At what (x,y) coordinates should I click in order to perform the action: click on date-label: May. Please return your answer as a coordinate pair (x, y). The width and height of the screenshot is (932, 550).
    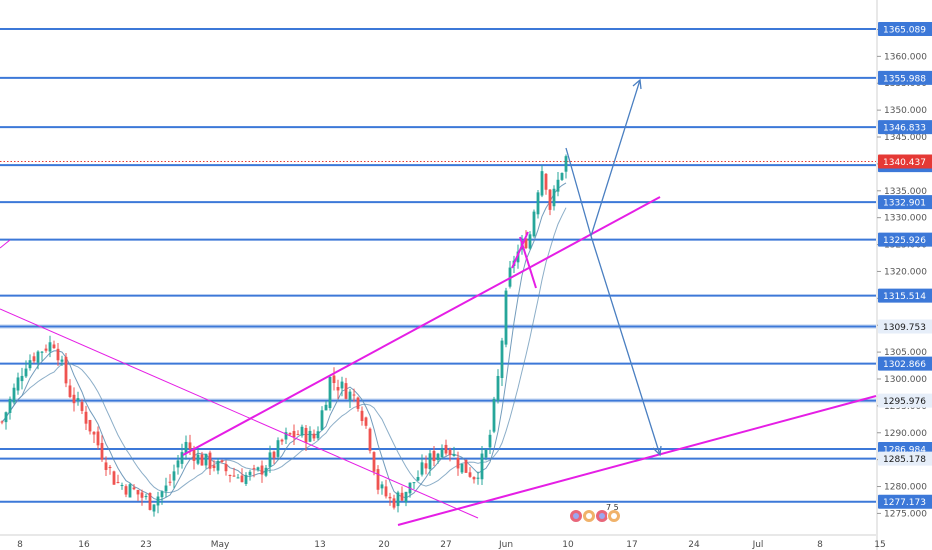
    Looking at the image, I should click on (220, 545).